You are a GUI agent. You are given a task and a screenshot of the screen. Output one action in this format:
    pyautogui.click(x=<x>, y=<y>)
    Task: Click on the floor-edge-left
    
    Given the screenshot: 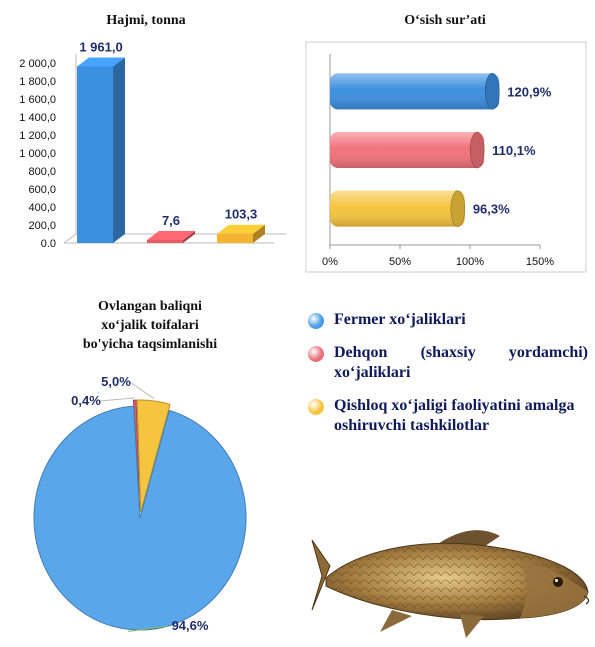 What is the action you would take?
    pyautogui.click(x=70, y=238)
    